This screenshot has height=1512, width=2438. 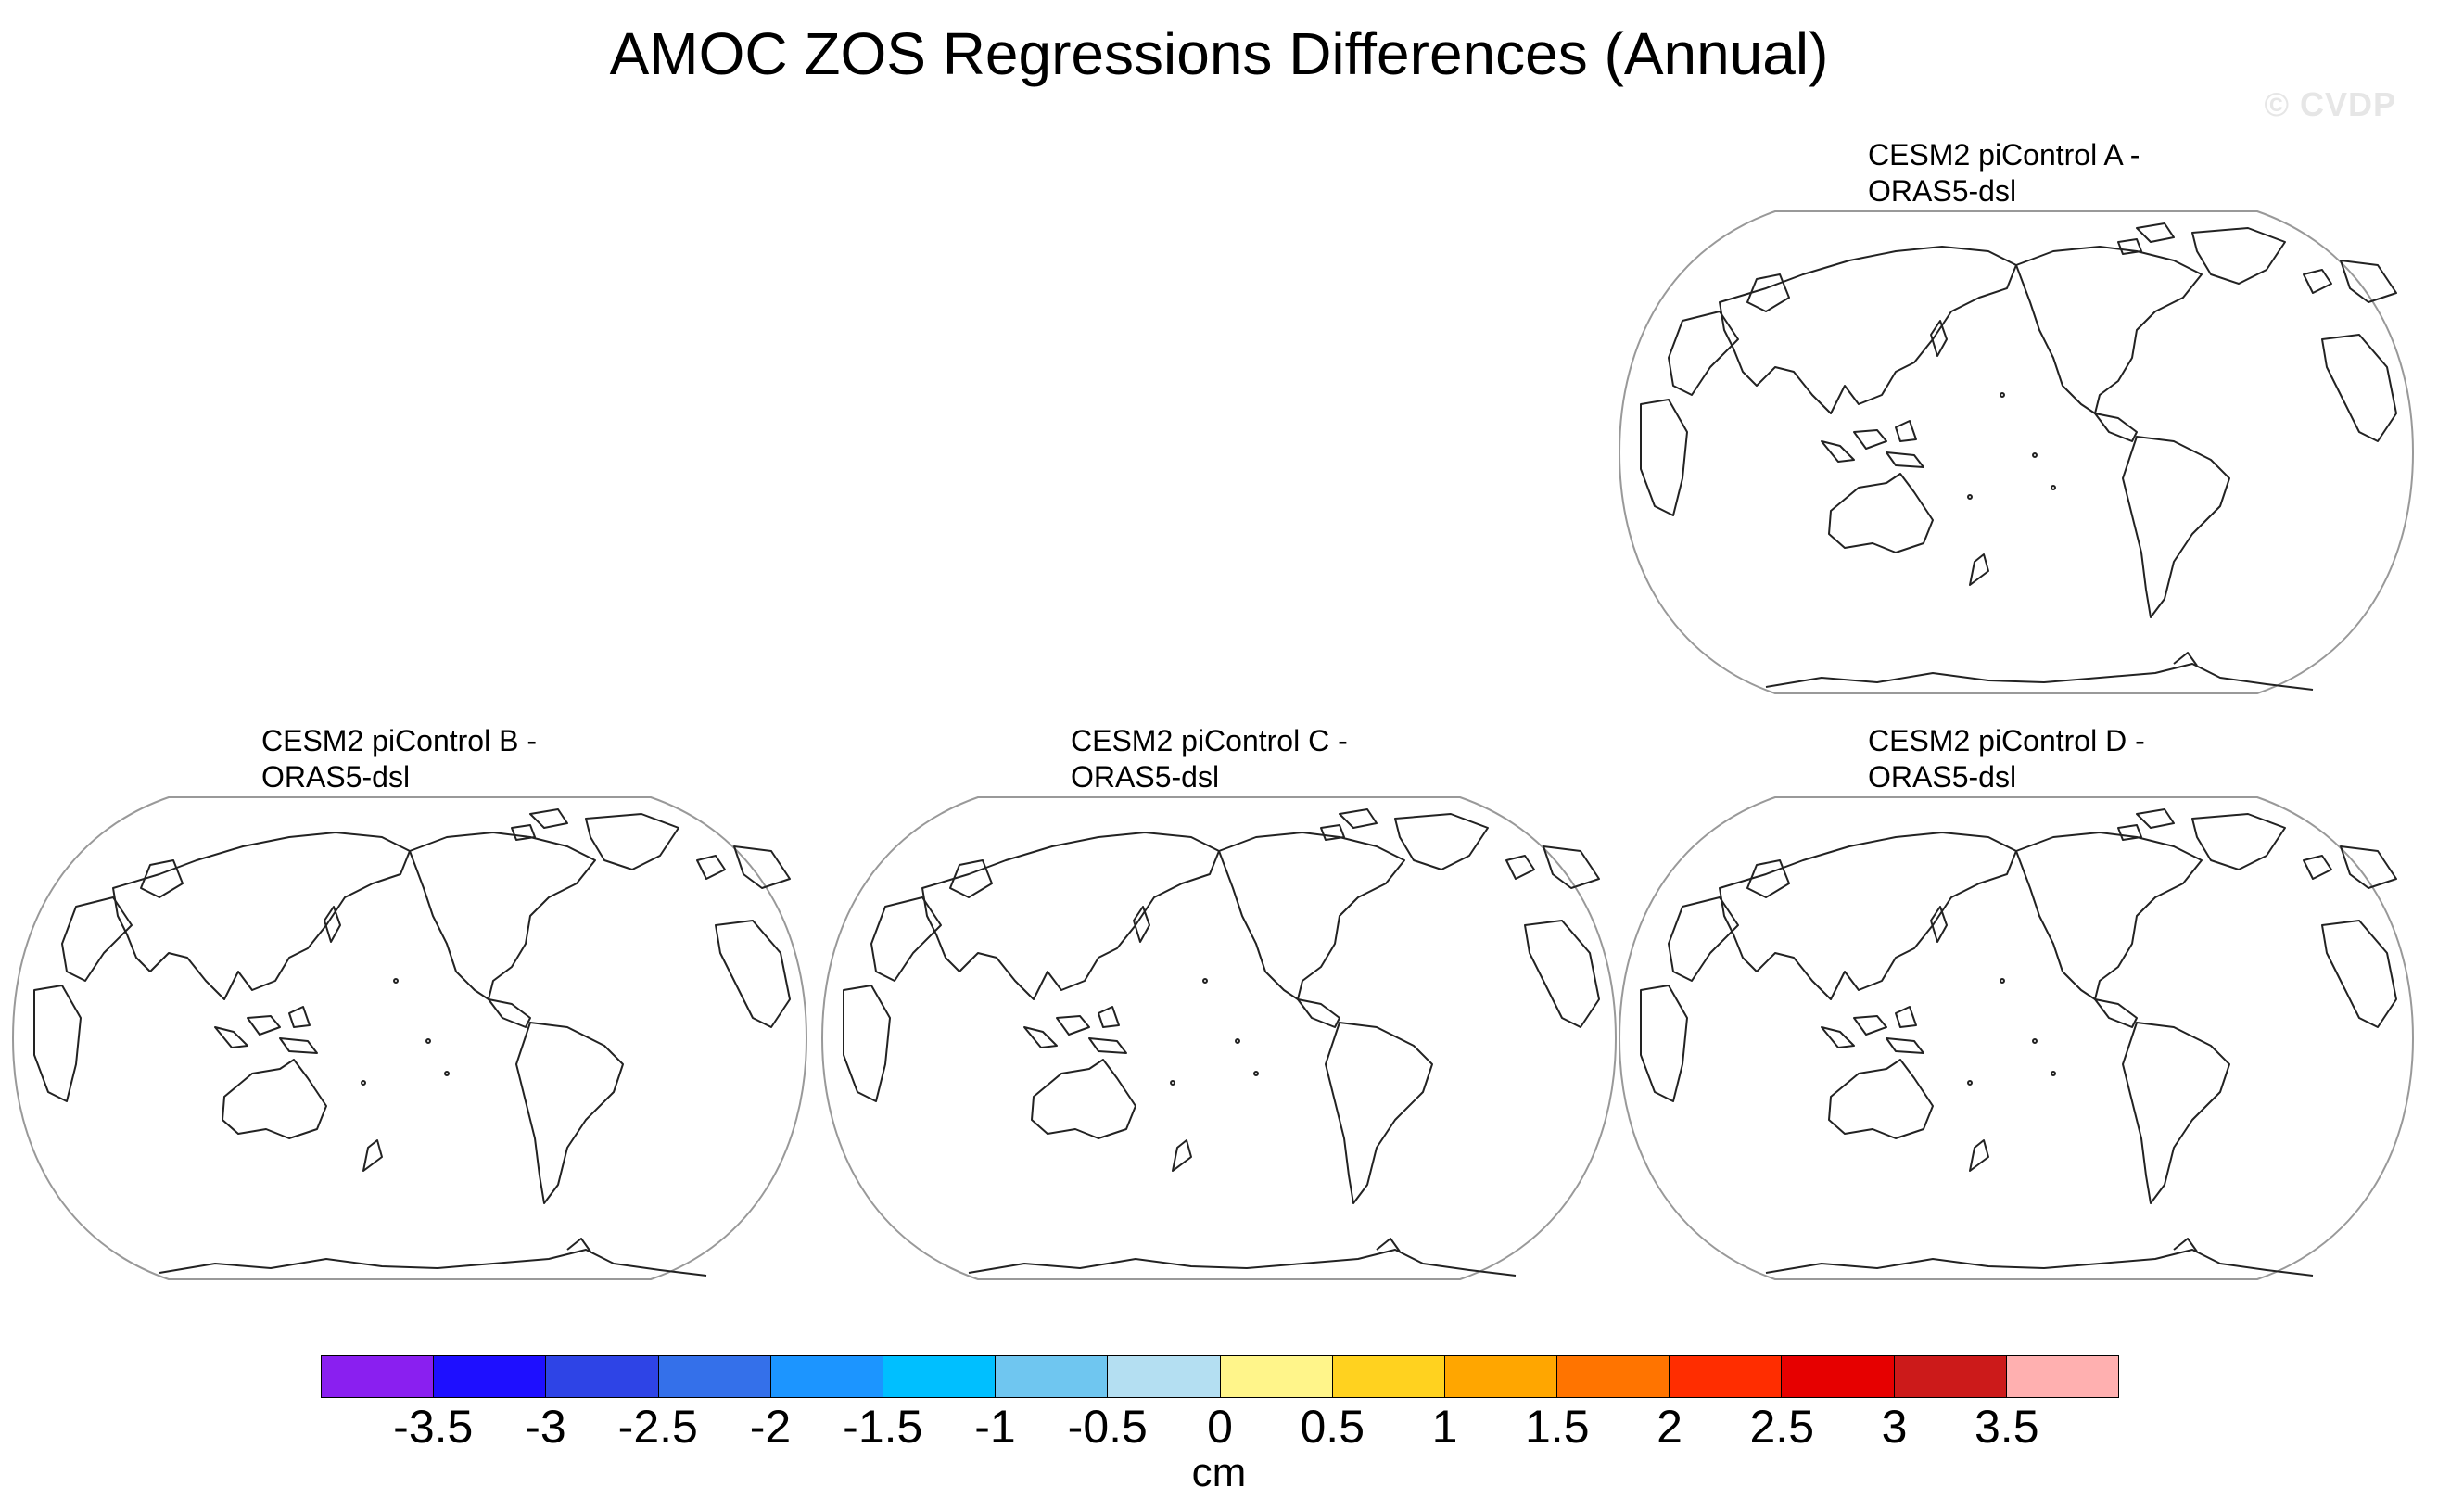 What do you see at coordinates (1145, 777) in the screenshot?
I see `panel-c-title-line2: ORAS5-dsl` at bounding box center [1145, 777].